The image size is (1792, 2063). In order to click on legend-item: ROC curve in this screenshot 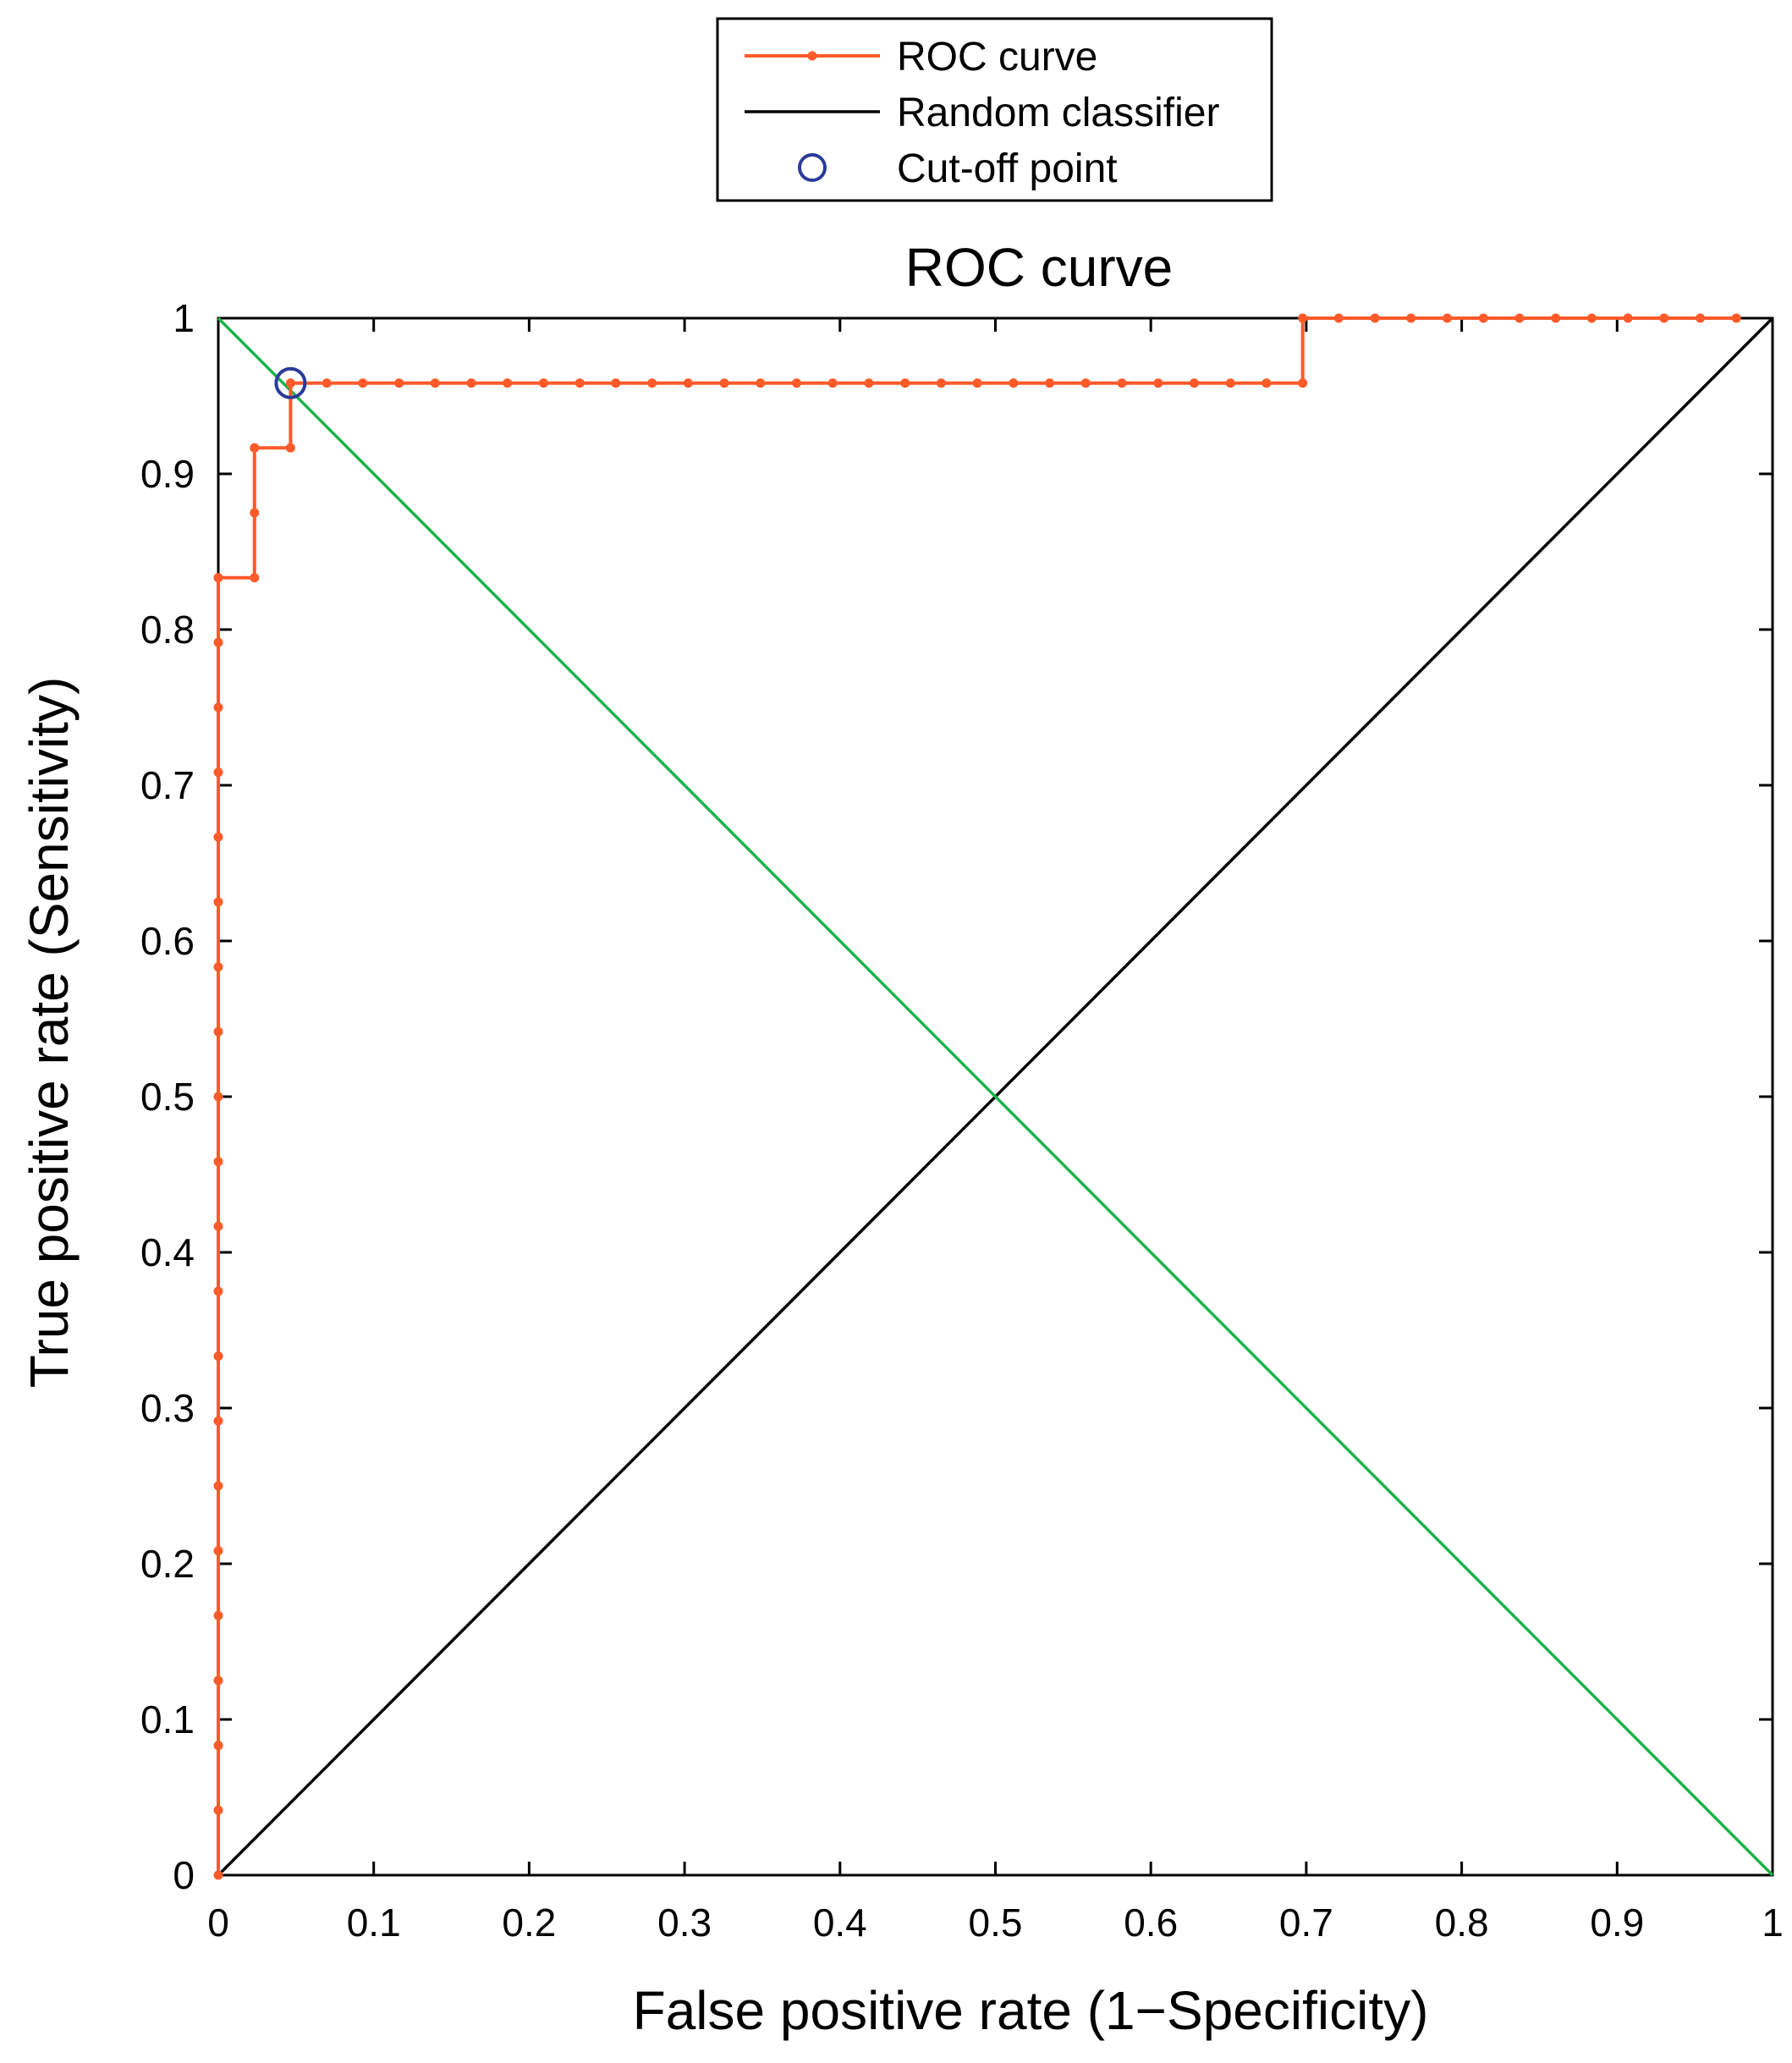, I will do `click(921, 58)`.